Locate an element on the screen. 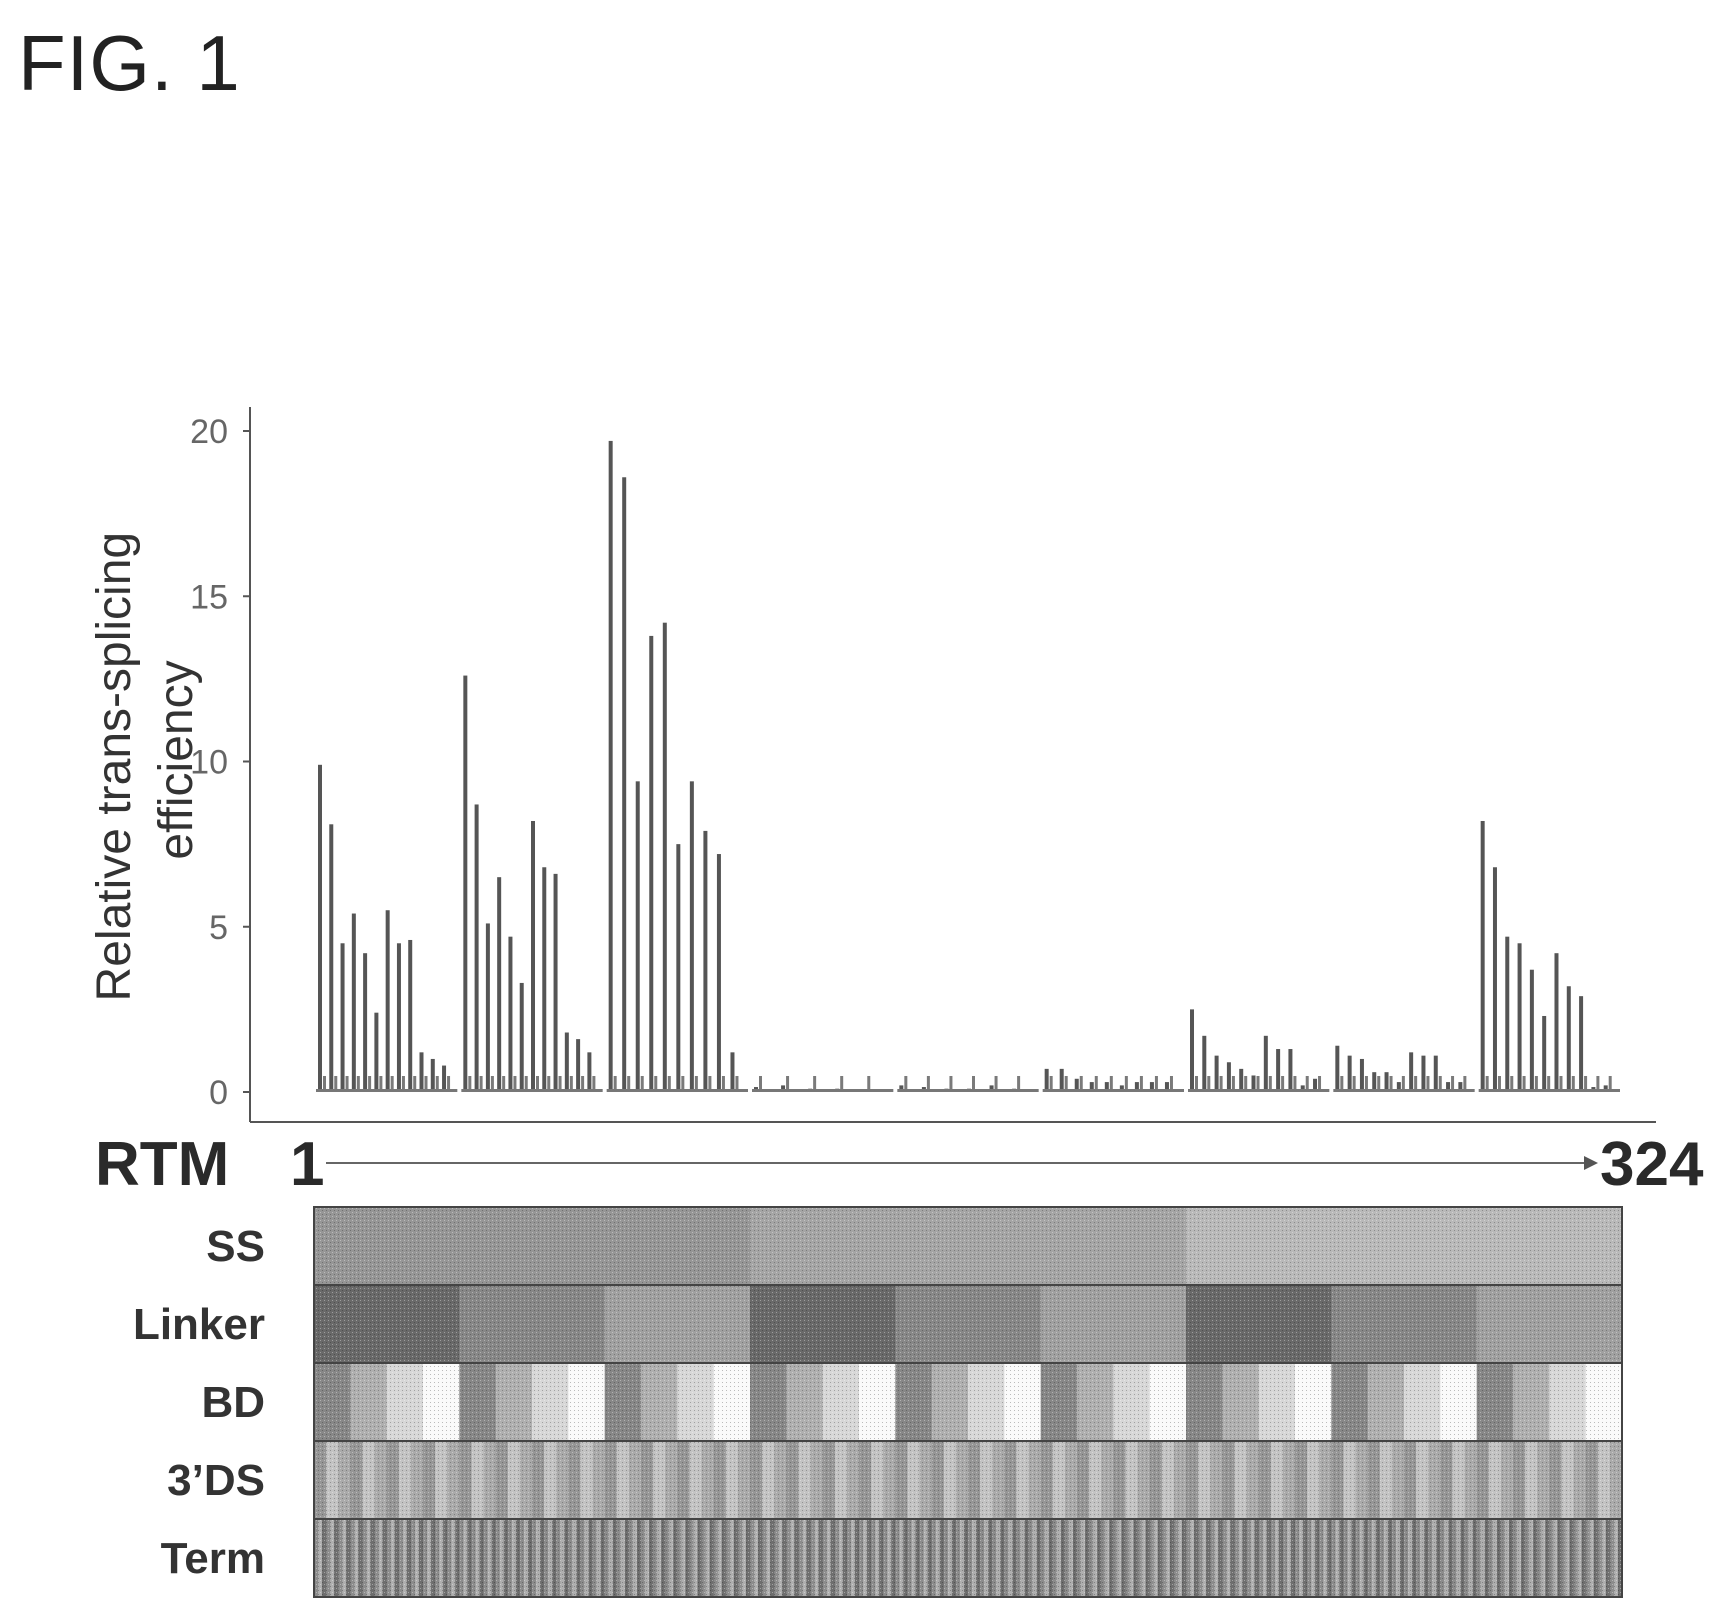  y-axis-label: Relative trans-splicing efficiency is located at coordinates (145, 760).